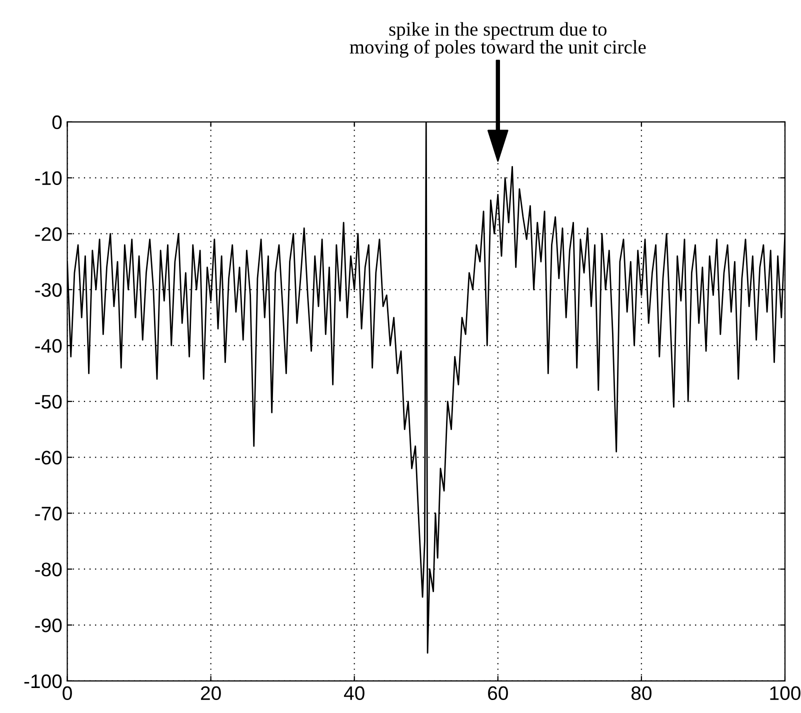 The width and height of the screenshot is (801, 713). Describe the element at coordinates (48, 625) in the screenshot. I see `y-tick-label: -90` at that location.